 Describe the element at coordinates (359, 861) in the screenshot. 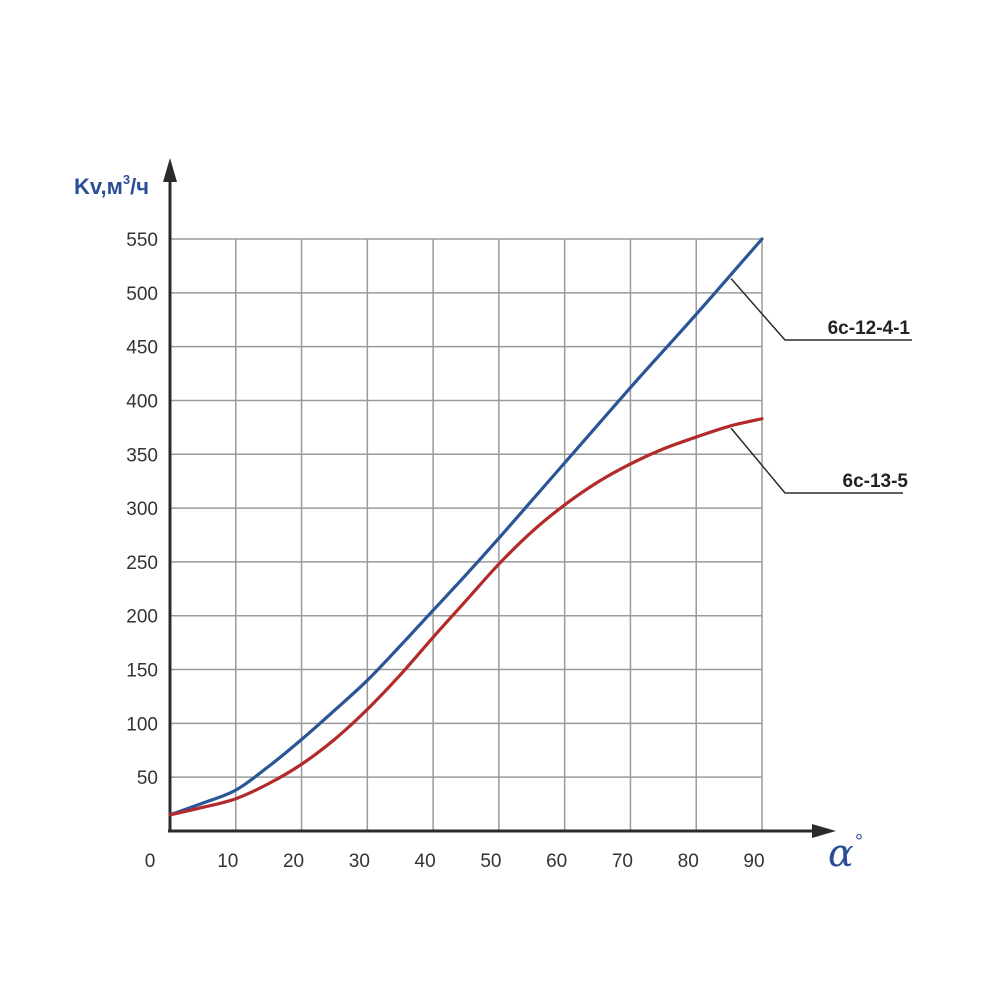

I see `x-tick-label: 30` at that location.